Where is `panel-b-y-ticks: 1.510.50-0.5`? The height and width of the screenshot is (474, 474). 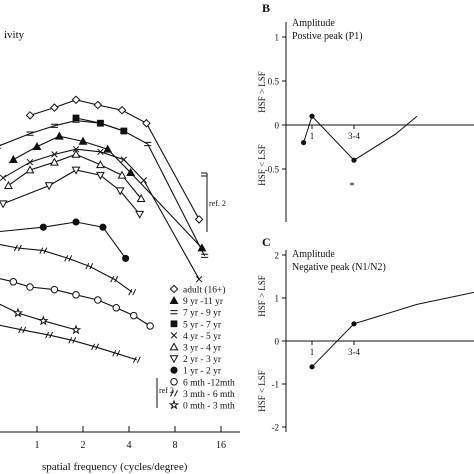 panel-b-y-ticks: 1.510.50-0.5 is located at coordinates (275, 104).